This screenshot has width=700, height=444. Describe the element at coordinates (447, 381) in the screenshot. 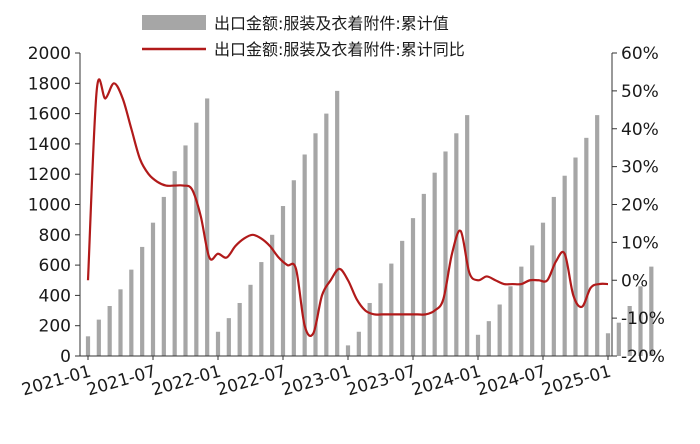

I see `x-tick-label: 2024-01` at that location.